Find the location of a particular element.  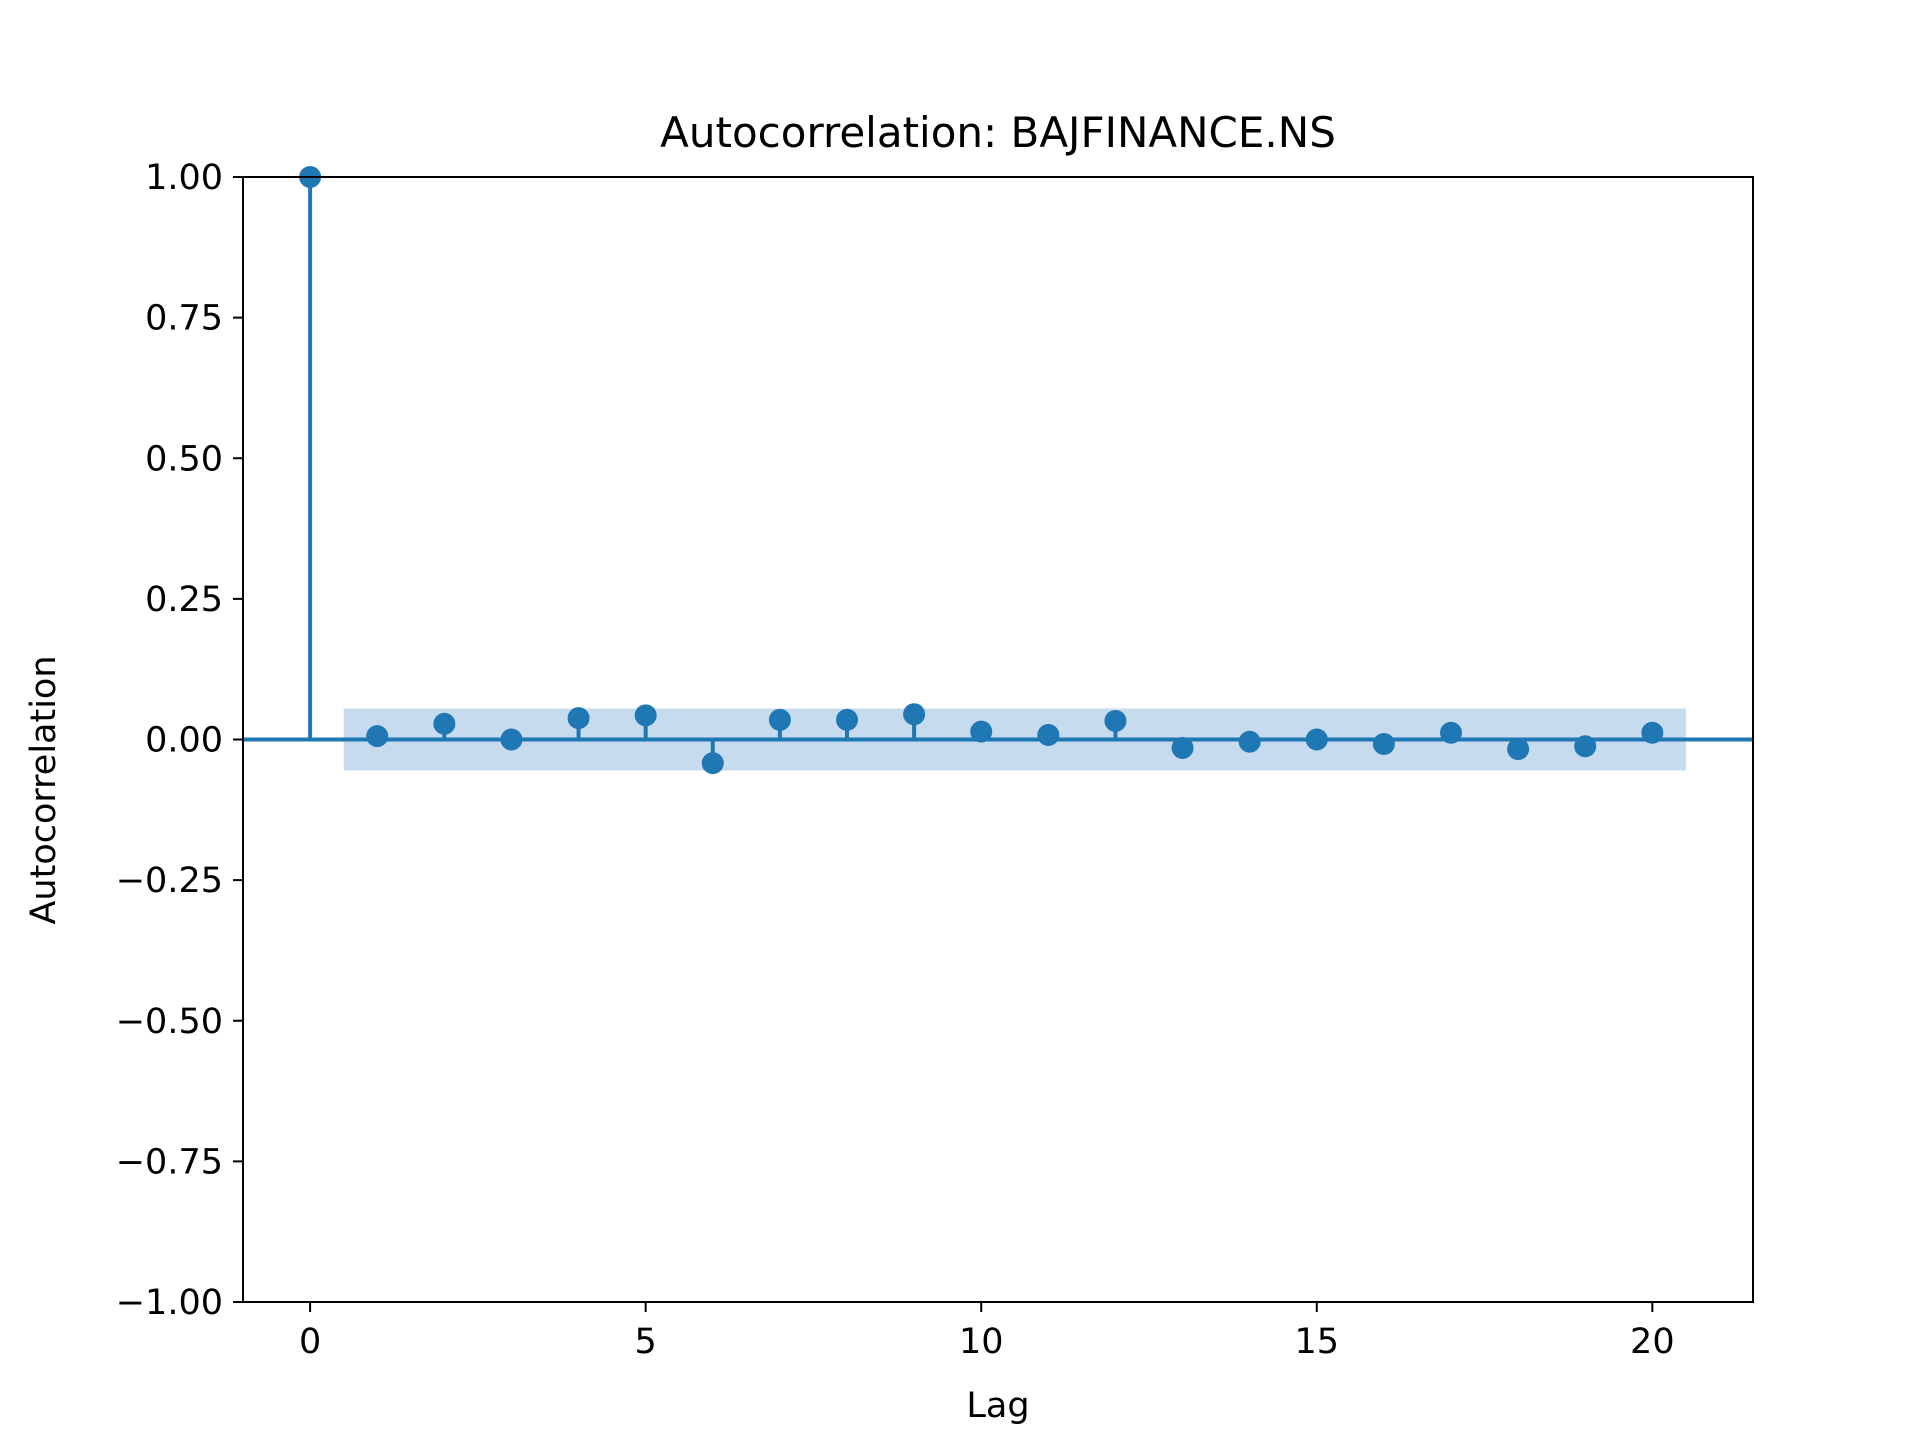

y-tick-label: 0.00 is located at coordinates (184, 741).